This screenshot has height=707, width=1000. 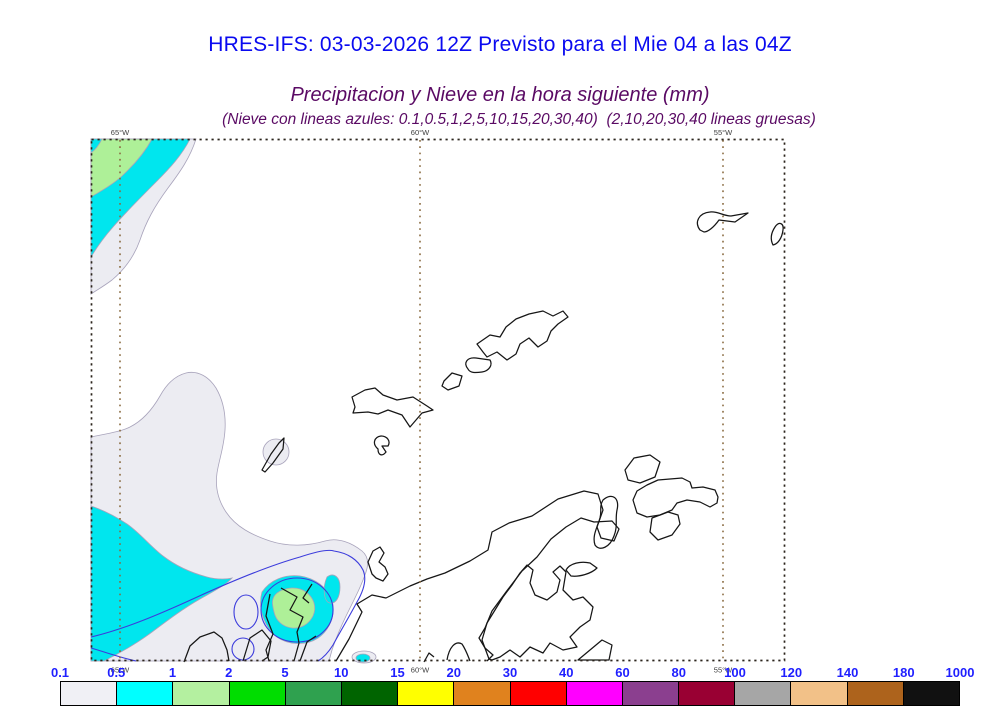 I want to click on colorbar-level-label: 5, so click(x=285, y=672).